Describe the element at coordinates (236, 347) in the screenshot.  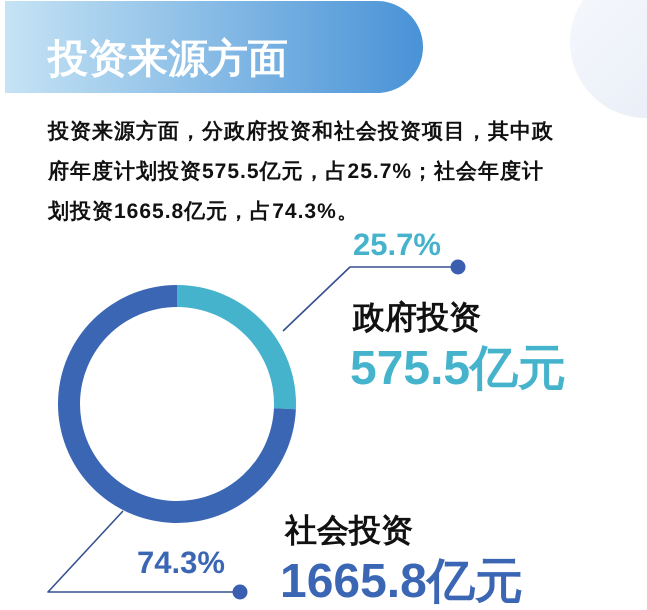
I see `donut-slice` at that location.